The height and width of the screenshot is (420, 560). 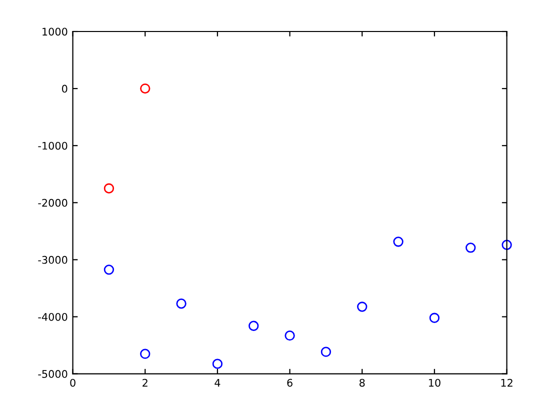 I want to click on y-tick-label: -5000, so click(x=53, y=374).